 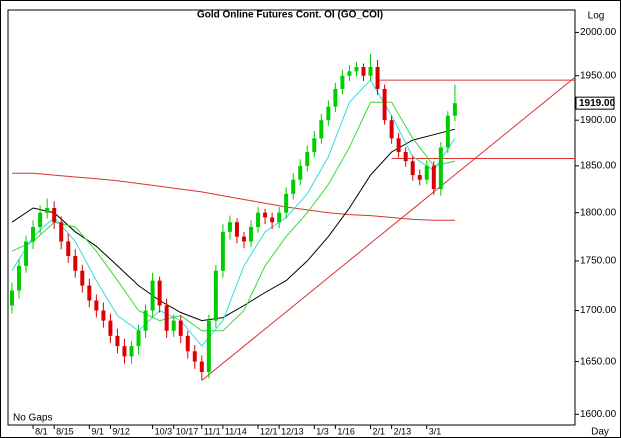 I want to click on x-tick-label: 10/17, so click(x=187, y=431).